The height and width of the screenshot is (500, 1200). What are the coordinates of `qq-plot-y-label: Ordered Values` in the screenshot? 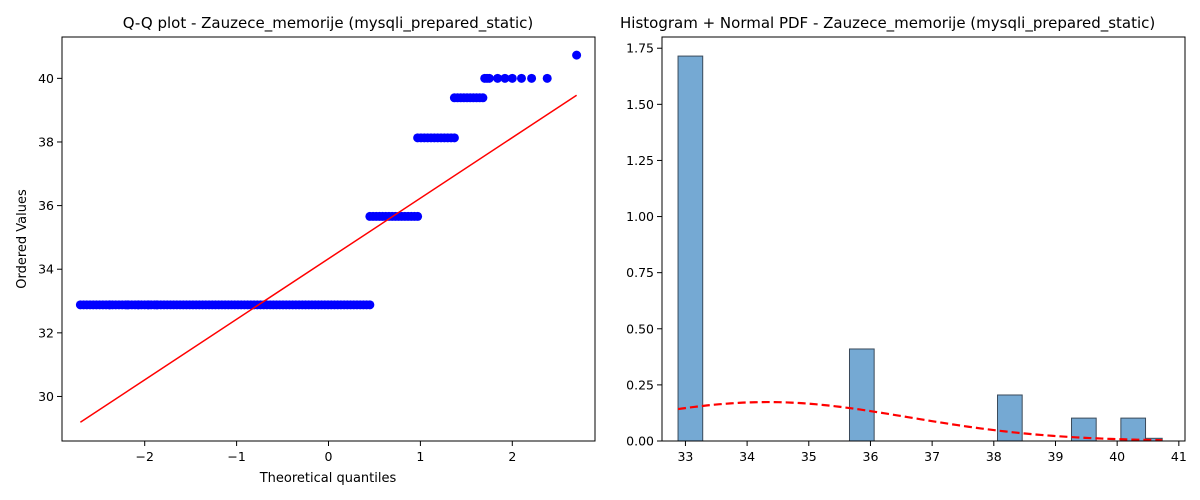 It's located at (22, 239).